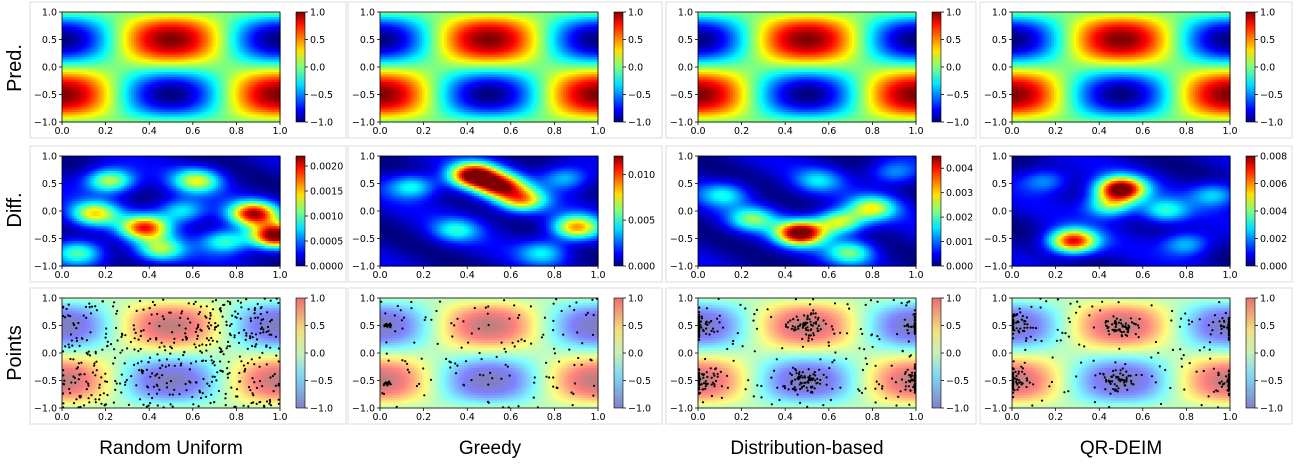 This screenshot has width=1299, height=467. What do you see at coordinates (15, 209) in the screenshot?
I see `row-label-diff: Diff.` at bounding box center [15, 209].